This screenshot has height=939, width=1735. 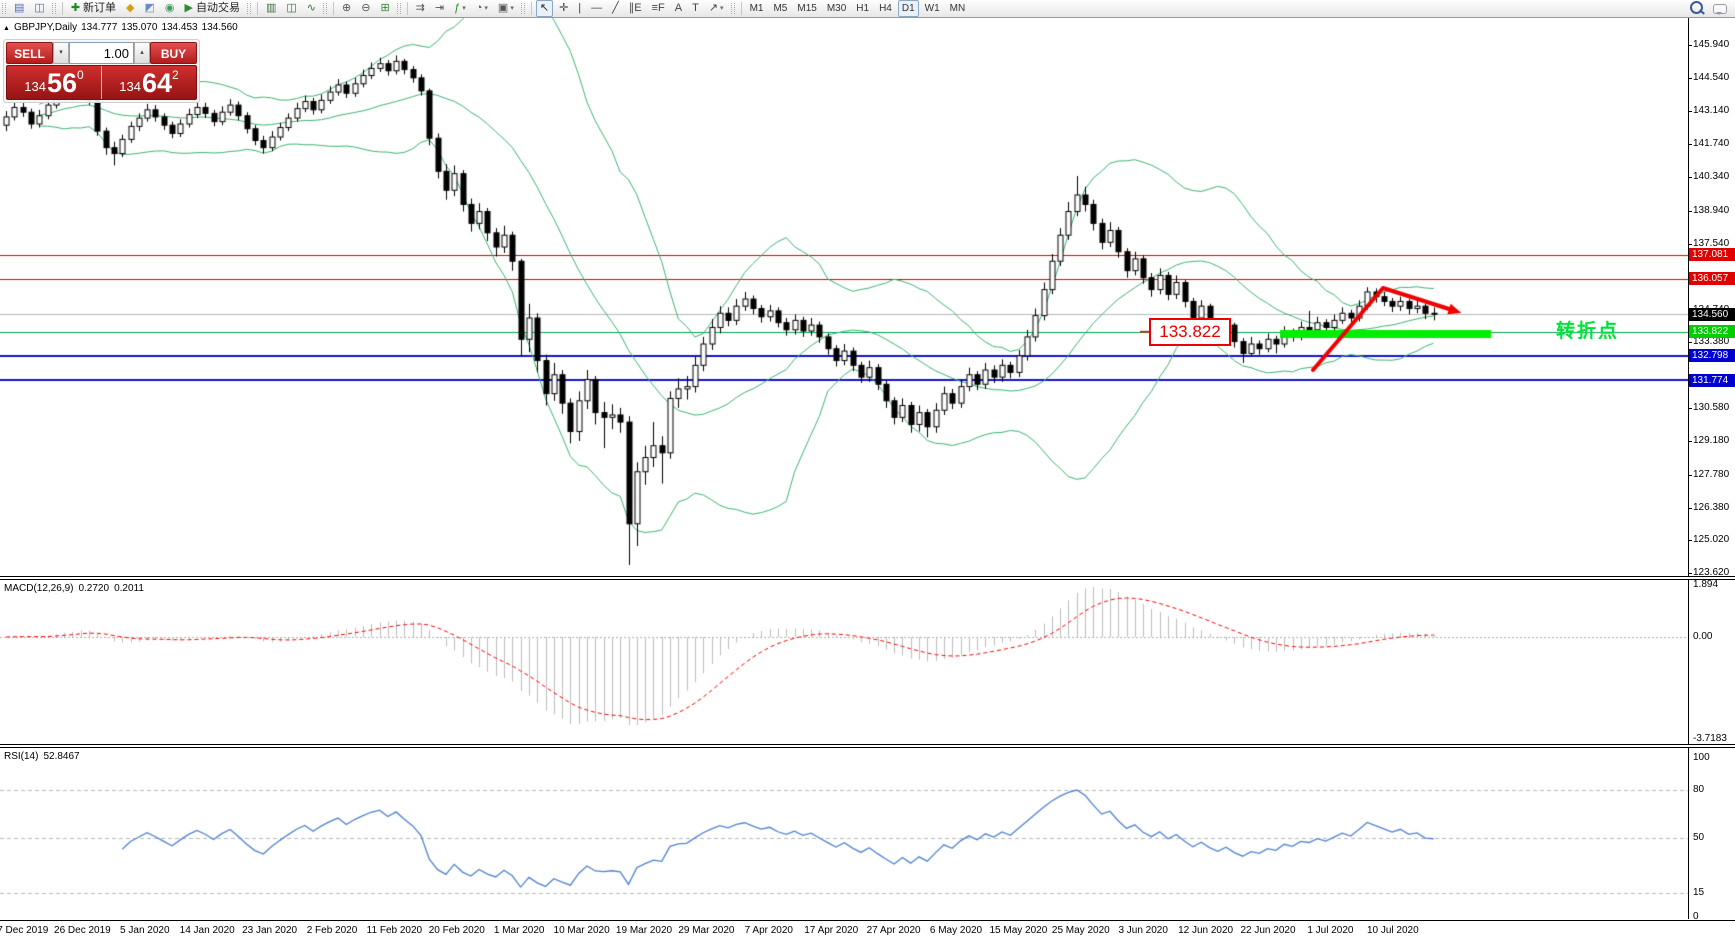 I want to click on turning-point-label: 转折点, so click(x=1588, y=331).